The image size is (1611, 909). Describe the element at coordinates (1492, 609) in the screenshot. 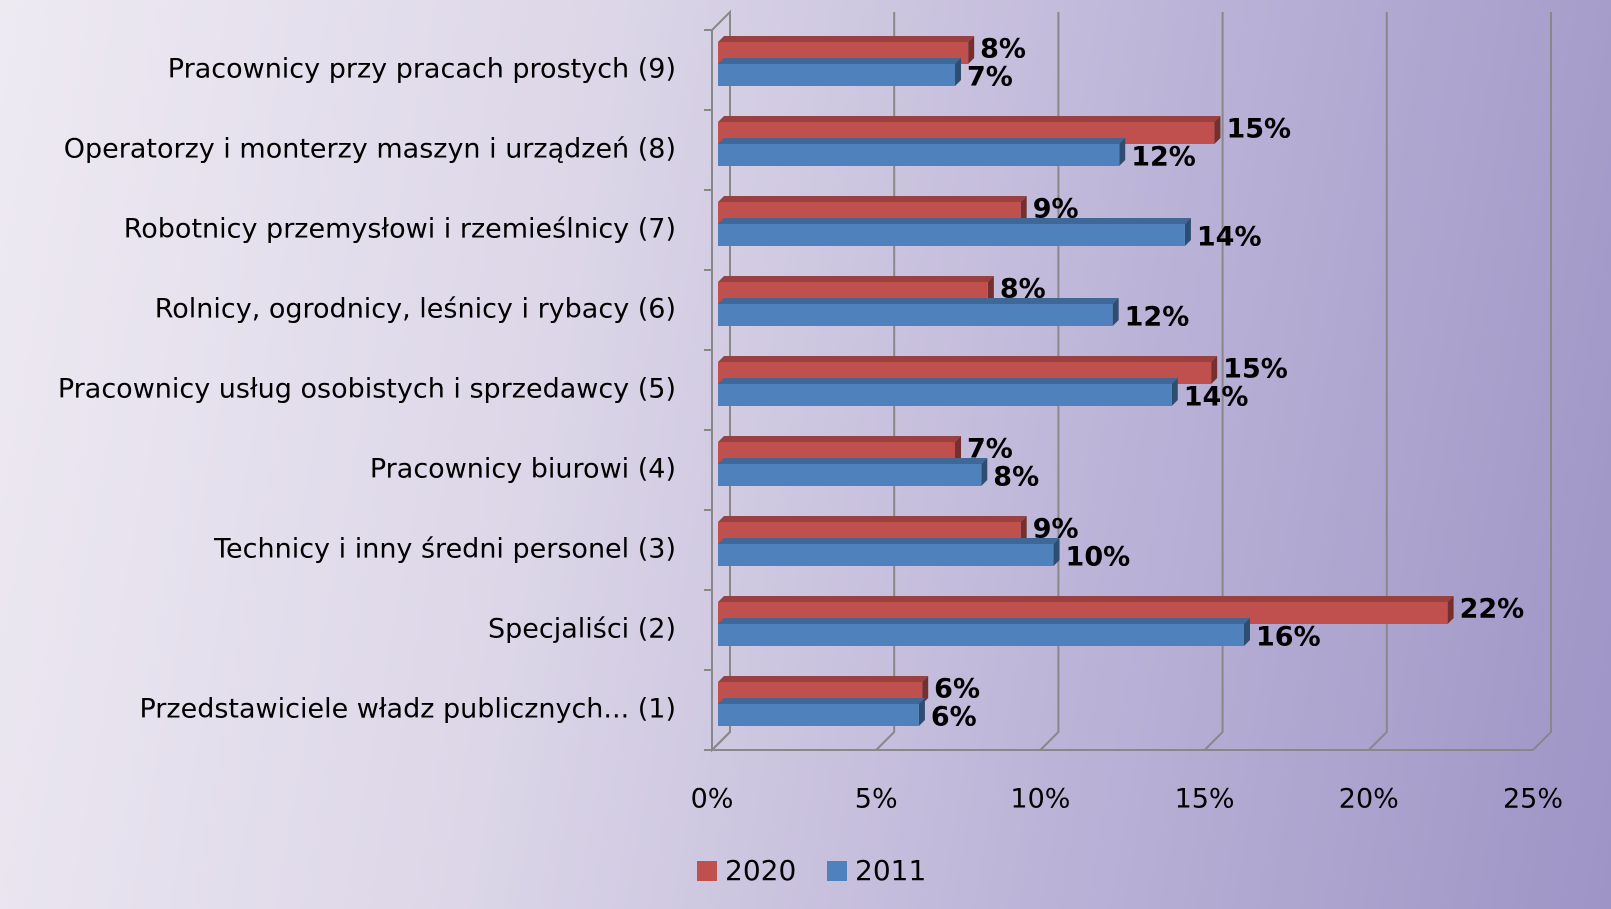

I see `value-label: 22%` at that location.